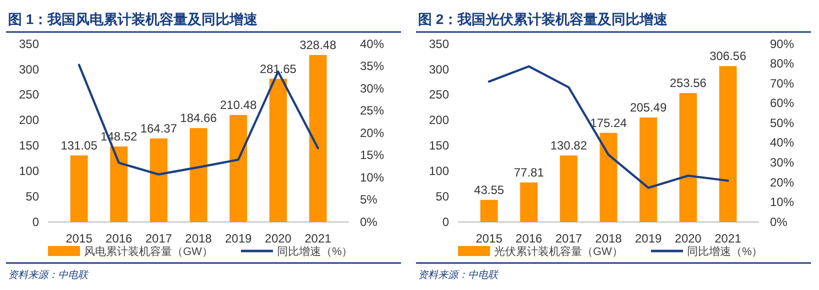 The width and height of the screenshot is (819, 290). What do you see at coordinates (318, 45) in the screenshot?
I see `data-label: 328.48` at bounding box center [318, 45].